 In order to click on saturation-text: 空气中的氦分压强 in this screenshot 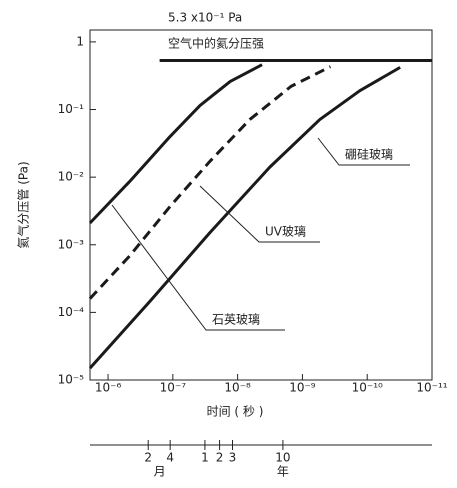, I will do `click(216, 43)`.